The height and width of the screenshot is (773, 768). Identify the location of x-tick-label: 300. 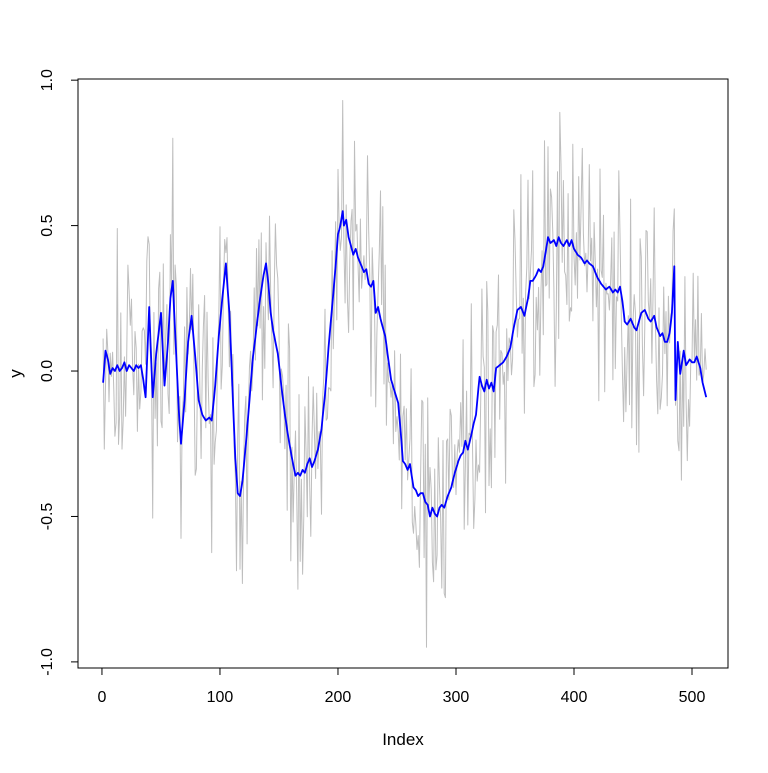
(456, 697).